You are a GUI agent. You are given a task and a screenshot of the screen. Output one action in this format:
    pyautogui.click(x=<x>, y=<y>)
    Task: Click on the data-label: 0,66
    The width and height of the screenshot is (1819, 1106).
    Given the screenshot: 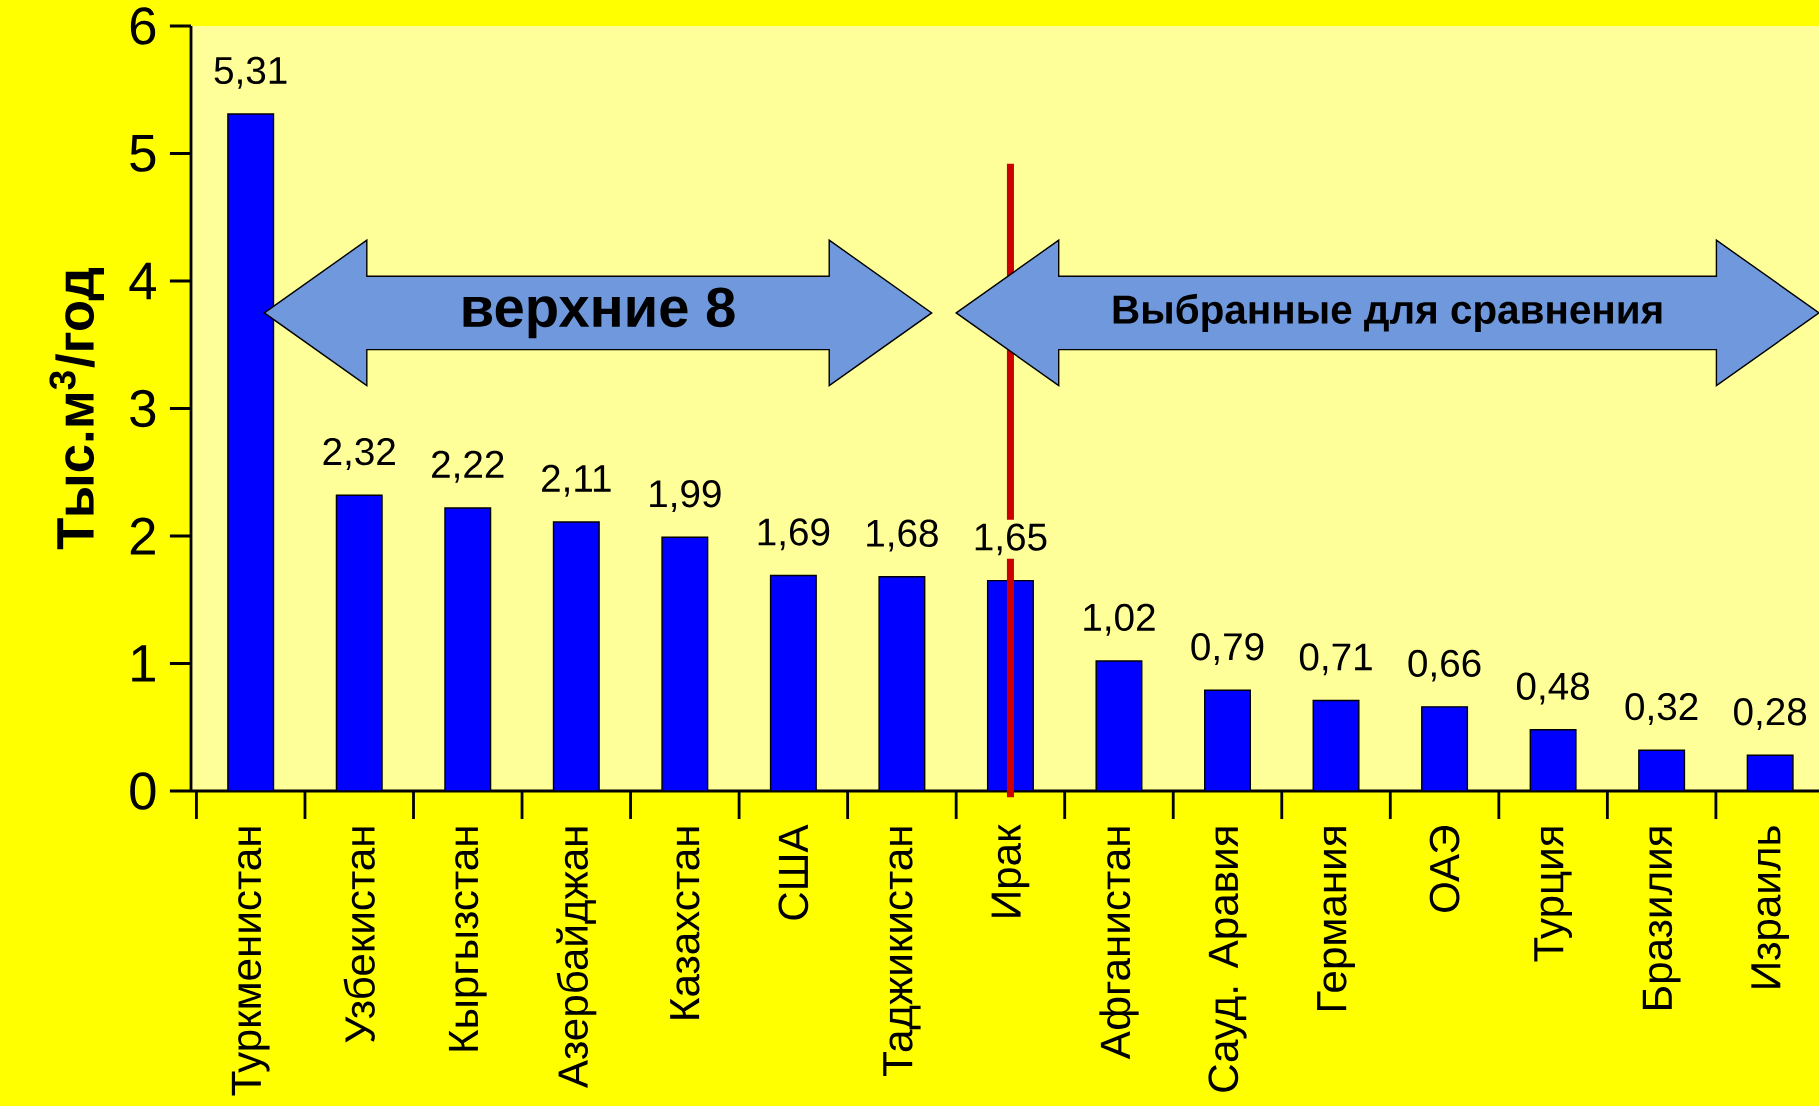 What is the action you would take?
    pyautogui.click(x=1444, y=665)
    